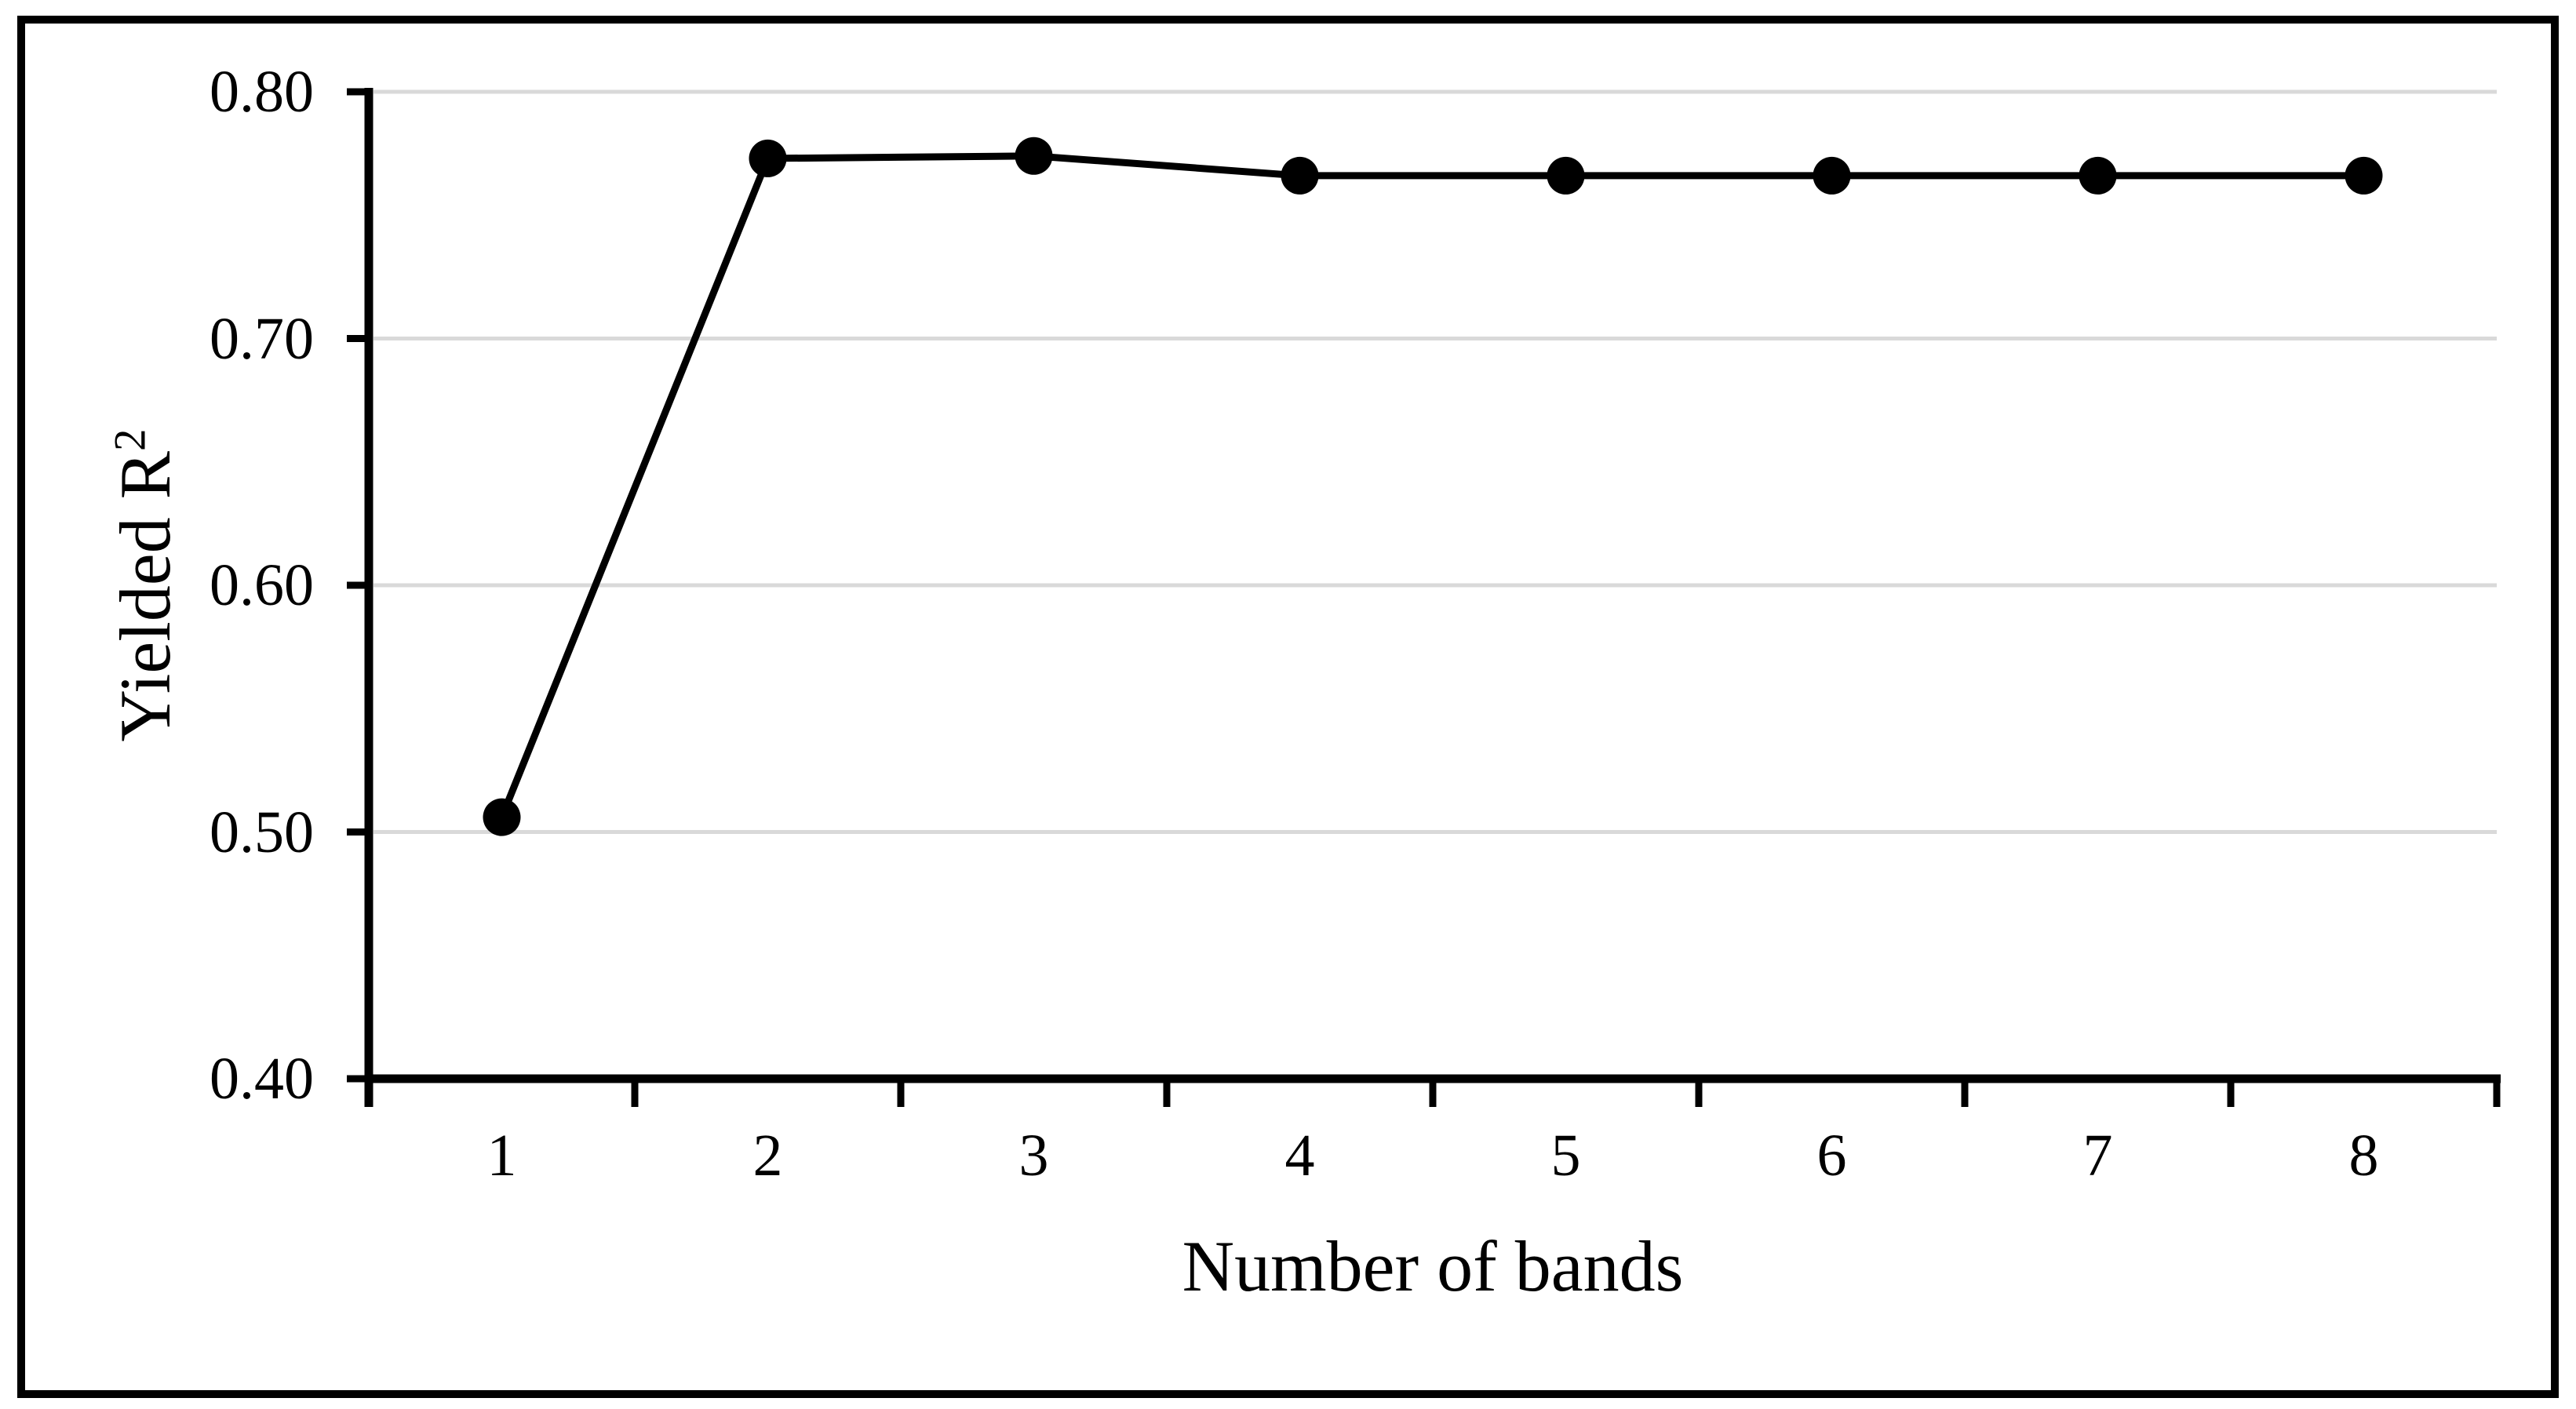 Image resolution: width=2576 pixels, height=1409 pixels. Describe the element at coordinates (1299, 1156) in the screenshot. I see `x-tick-label-4: 4` at that location.